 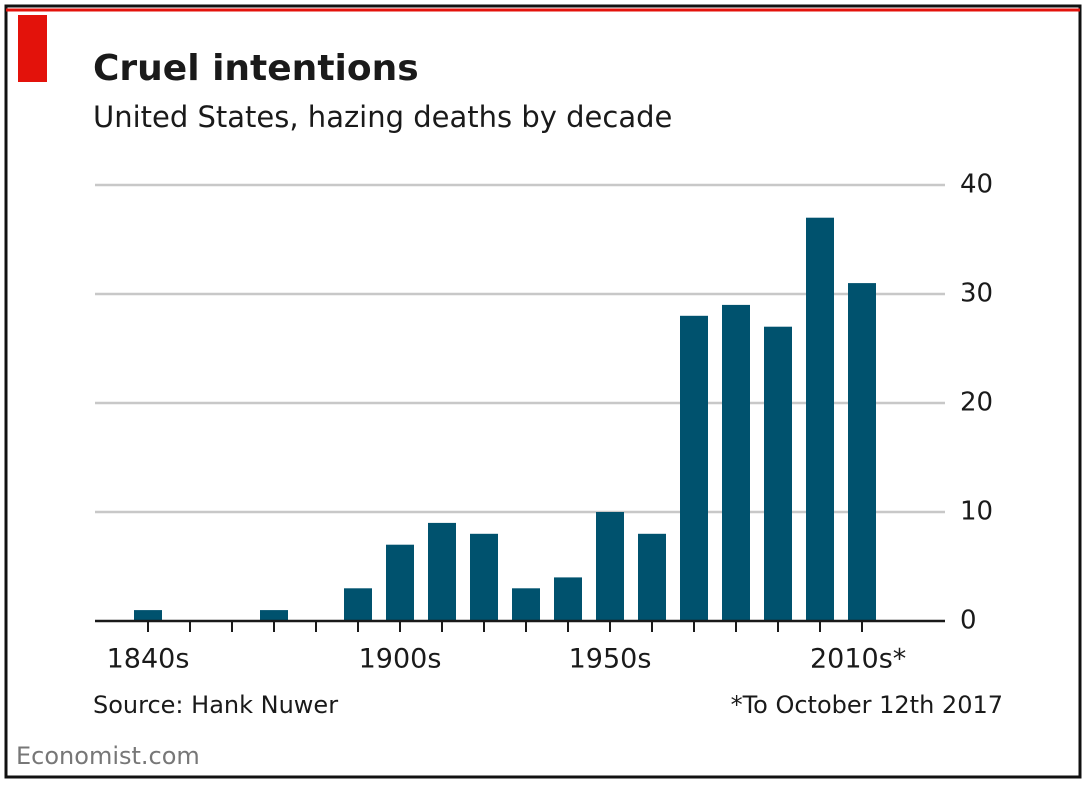 What do you see at coordinates (976, 512) in the screenshot?
I see `y-tick-label: 10` at bounding box center [976, 512].